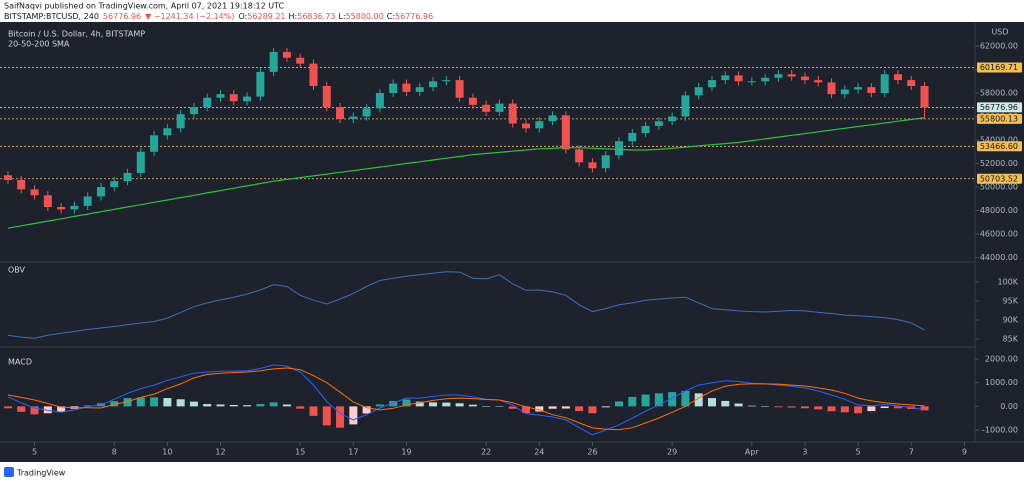 Image resolution: width=1024 pixels, height=483 pixels. What do you see at coordinates (999, 32) in the screenshot?
I see `y-axis-label: USD` at bounding box center [999, 32].